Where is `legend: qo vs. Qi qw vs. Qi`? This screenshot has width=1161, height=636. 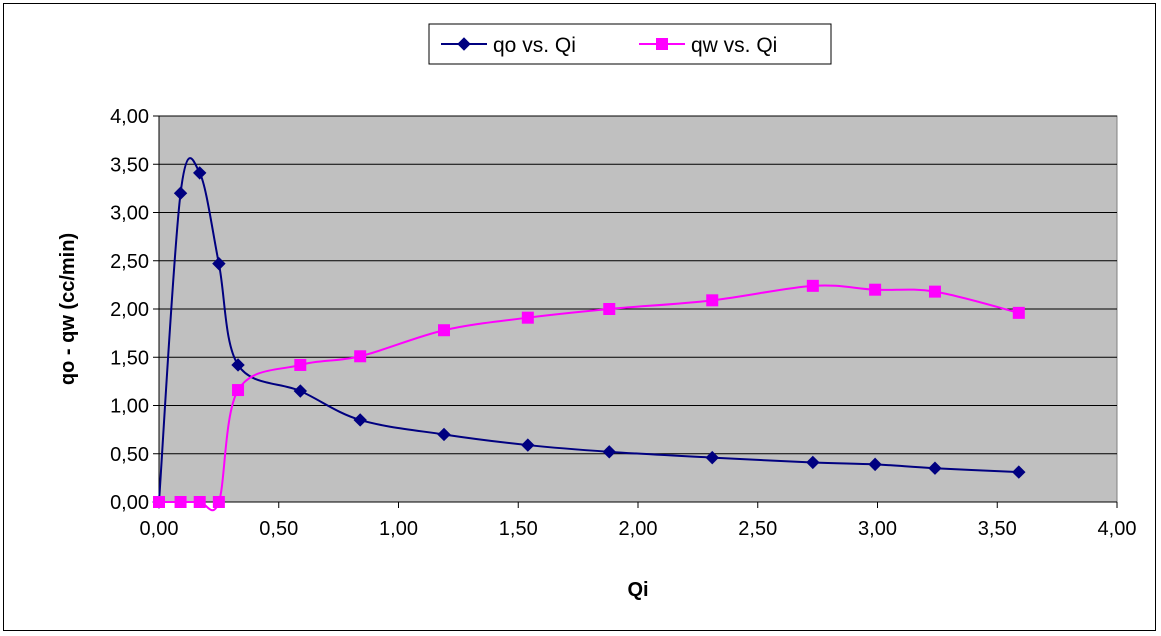
legend: qo vs. Qi qw vs. Qi is located at coordinates (630, 44).